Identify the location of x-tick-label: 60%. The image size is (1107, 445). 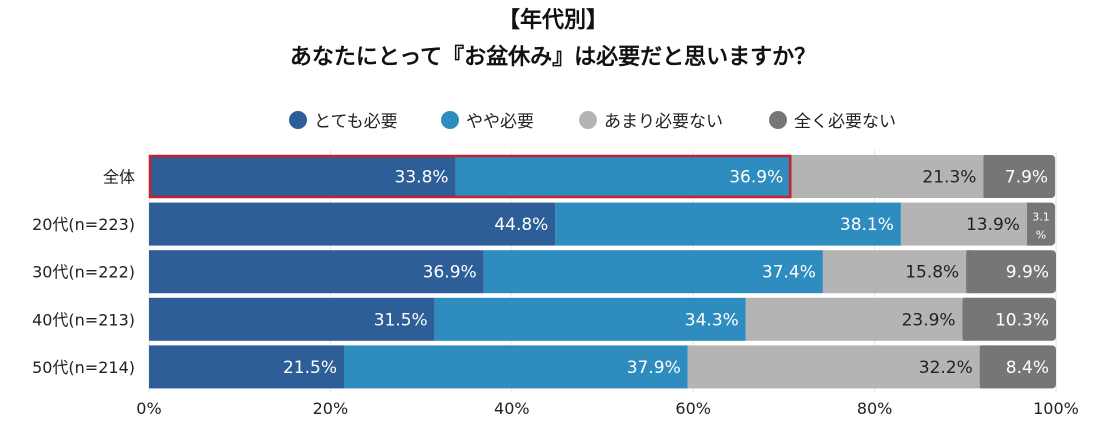
(693, 408).